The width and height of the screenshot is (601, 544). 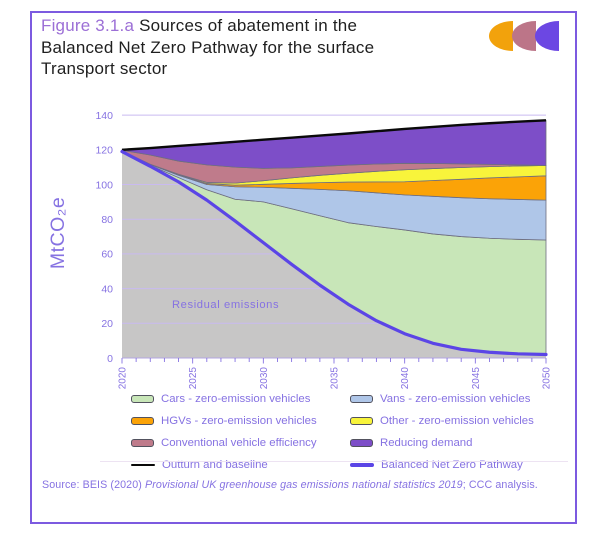 What do you see at coordinates (104, 68) in the screenshot?
I see `title-line-3: Transport sector` at bounding box center [104, 68].